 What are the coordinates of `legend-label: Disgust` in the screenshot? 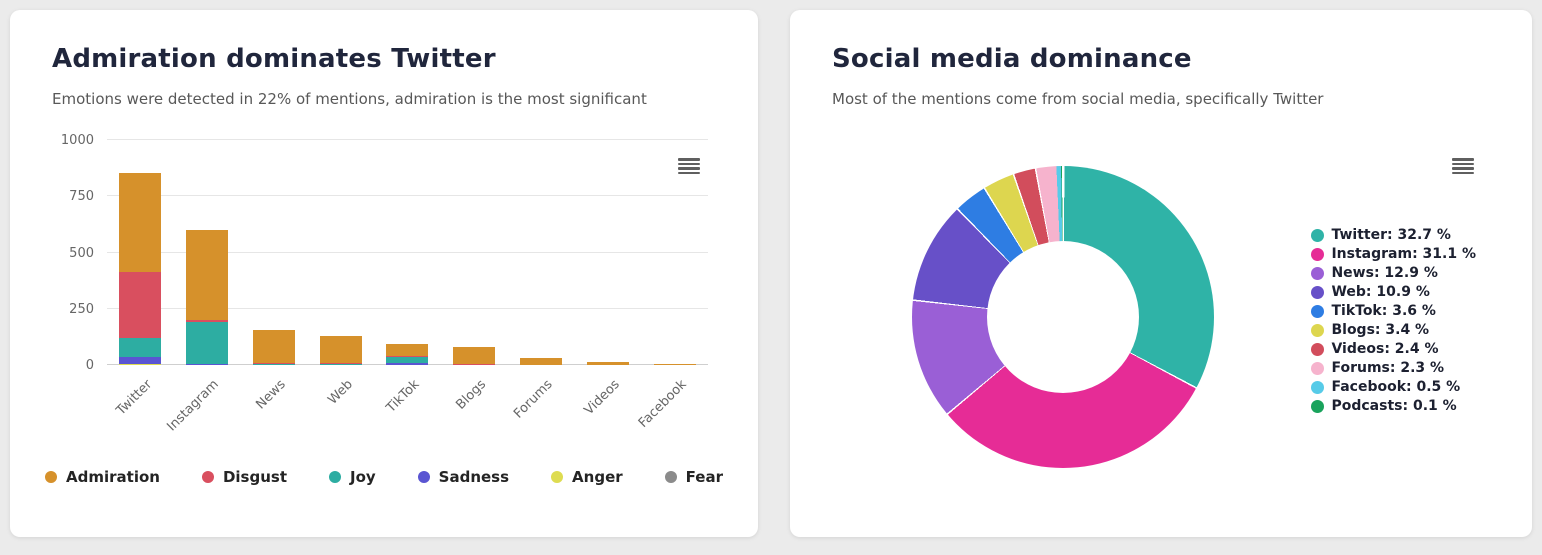 It's located at (254, 477).